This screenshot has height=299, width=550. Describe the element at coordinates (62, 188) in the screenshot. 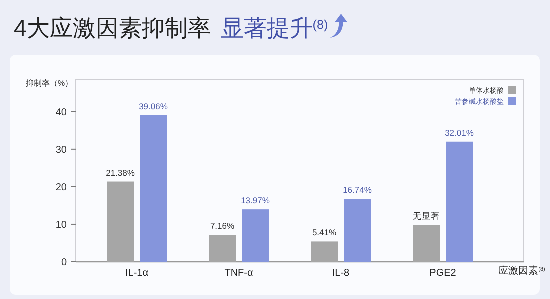

I see `y-tick-label: 20` at that location.